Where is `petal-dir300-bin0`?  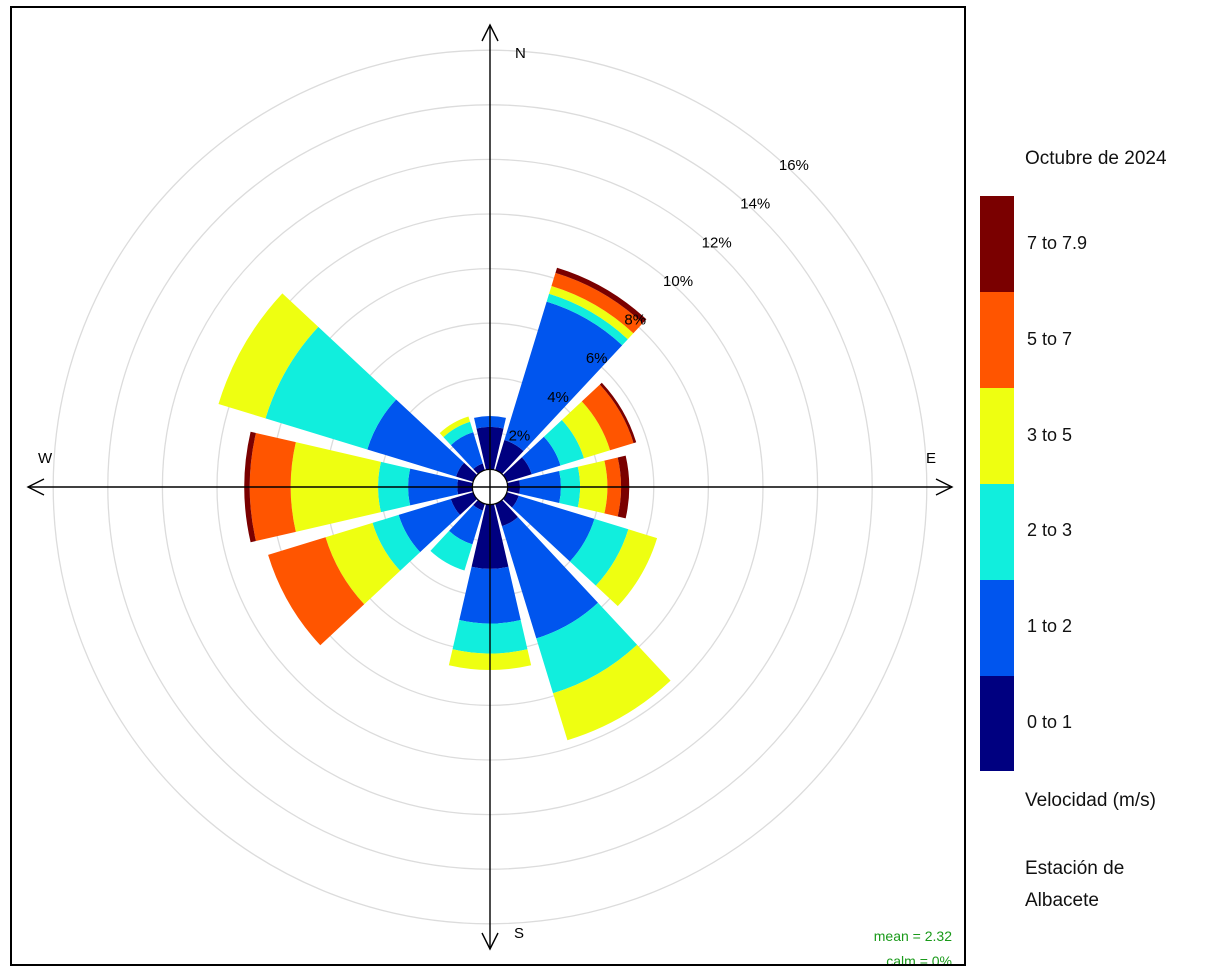
petal-dir300-bin0 is located at coordinates (468, 473).